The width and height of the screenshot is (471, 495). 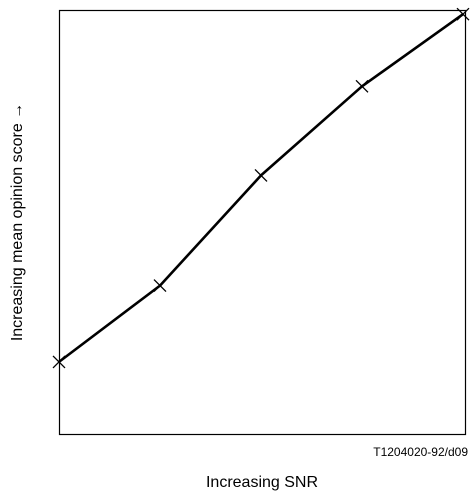 What do you see at coordinates (17, 222) in the screenshot?
I see `y-axis-label: Increasing mean opinion score →` at bounding box center [17, 222].